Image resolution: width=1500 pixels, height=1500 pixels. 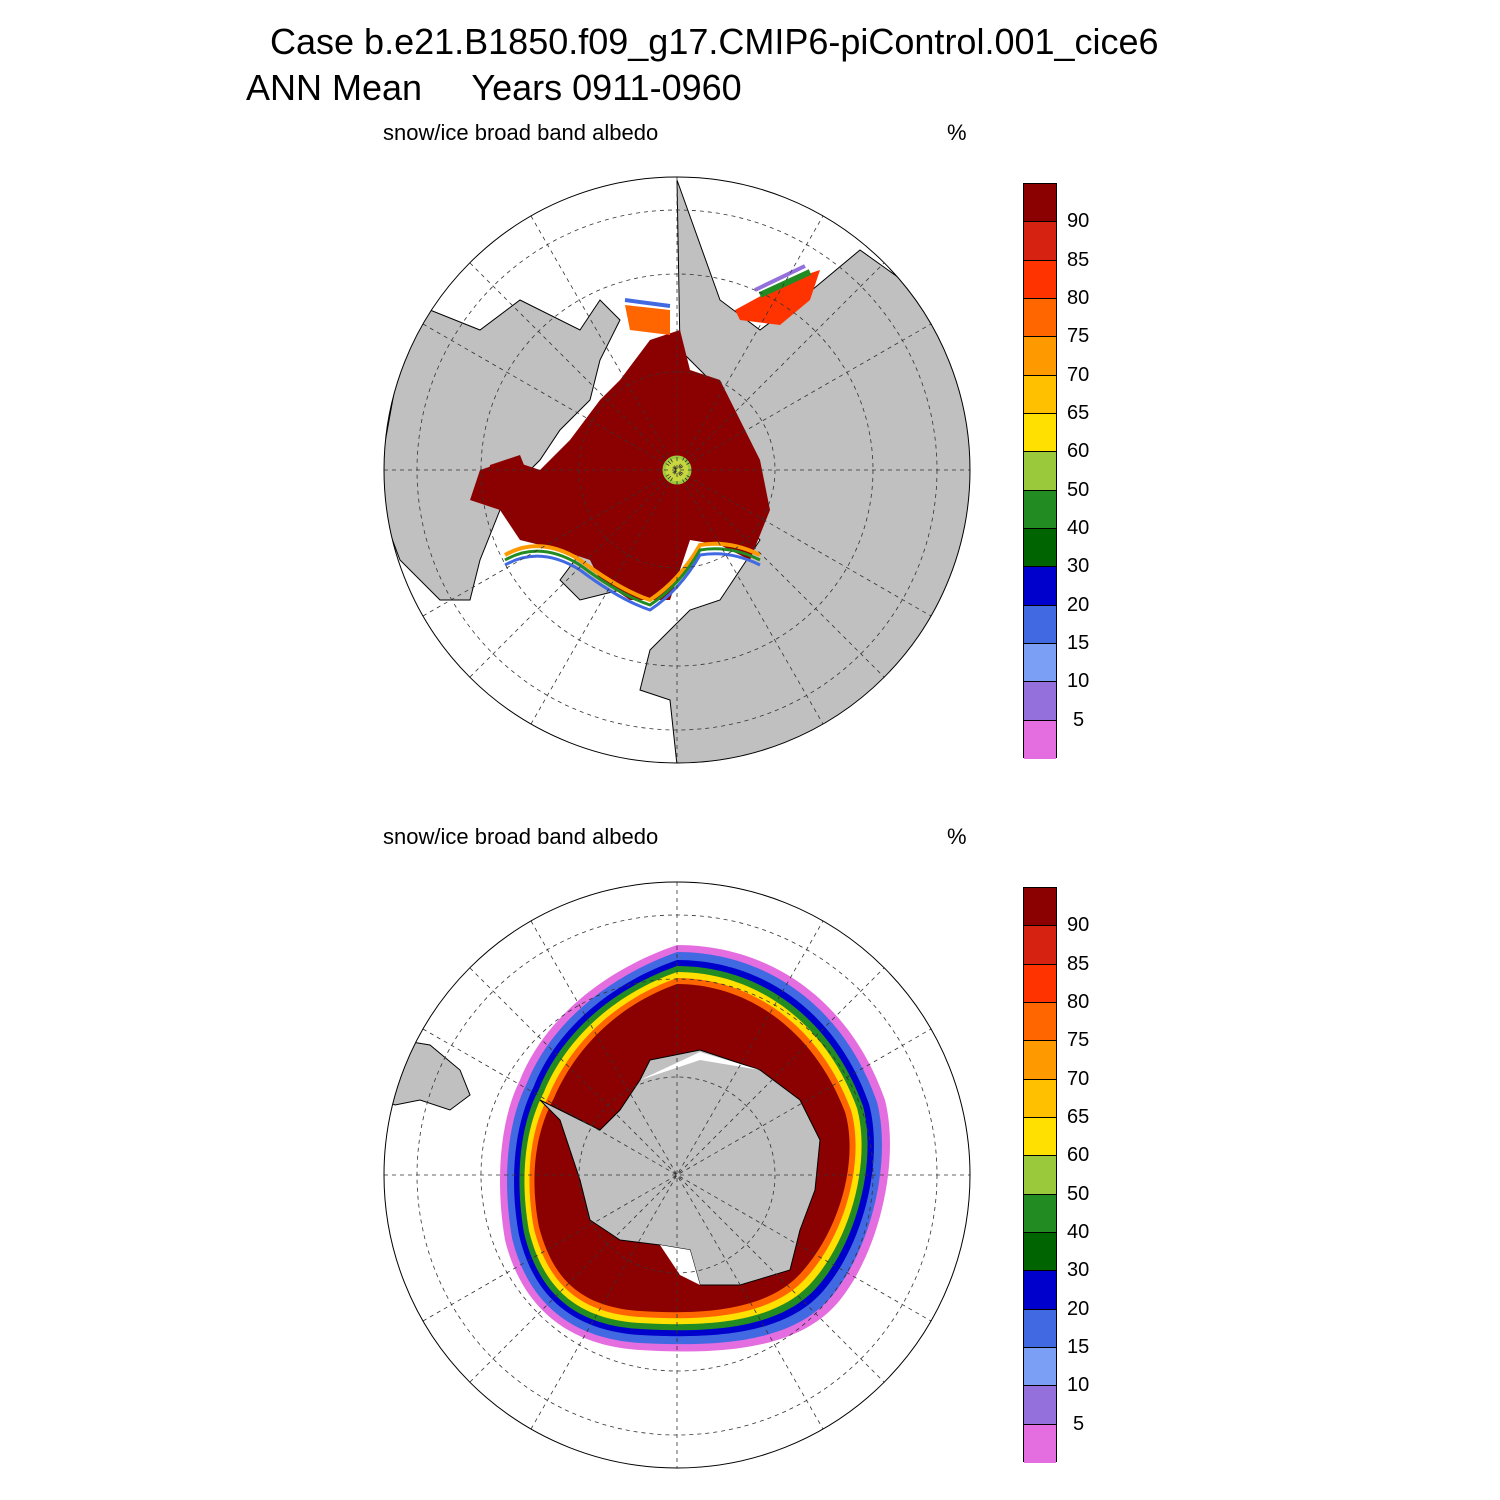 What do you see at coordinates (1078, 963) in the screenshot?
I see `south-colorbar-tick-label: 85` at bounding box center [1078, 963].